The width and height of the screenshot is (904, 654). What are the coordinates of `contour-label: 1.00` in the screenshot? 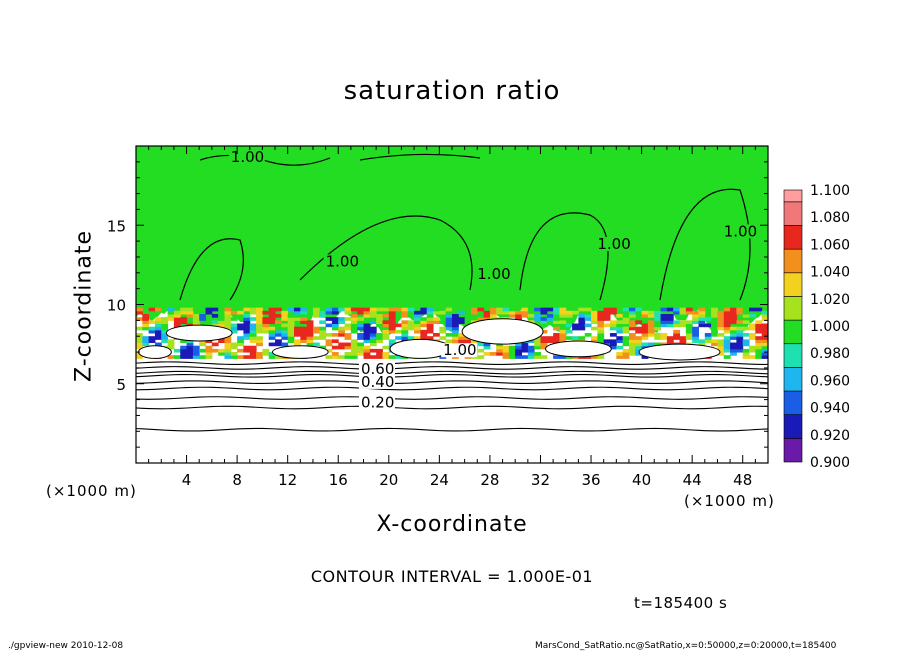 It's located at (613, 244).